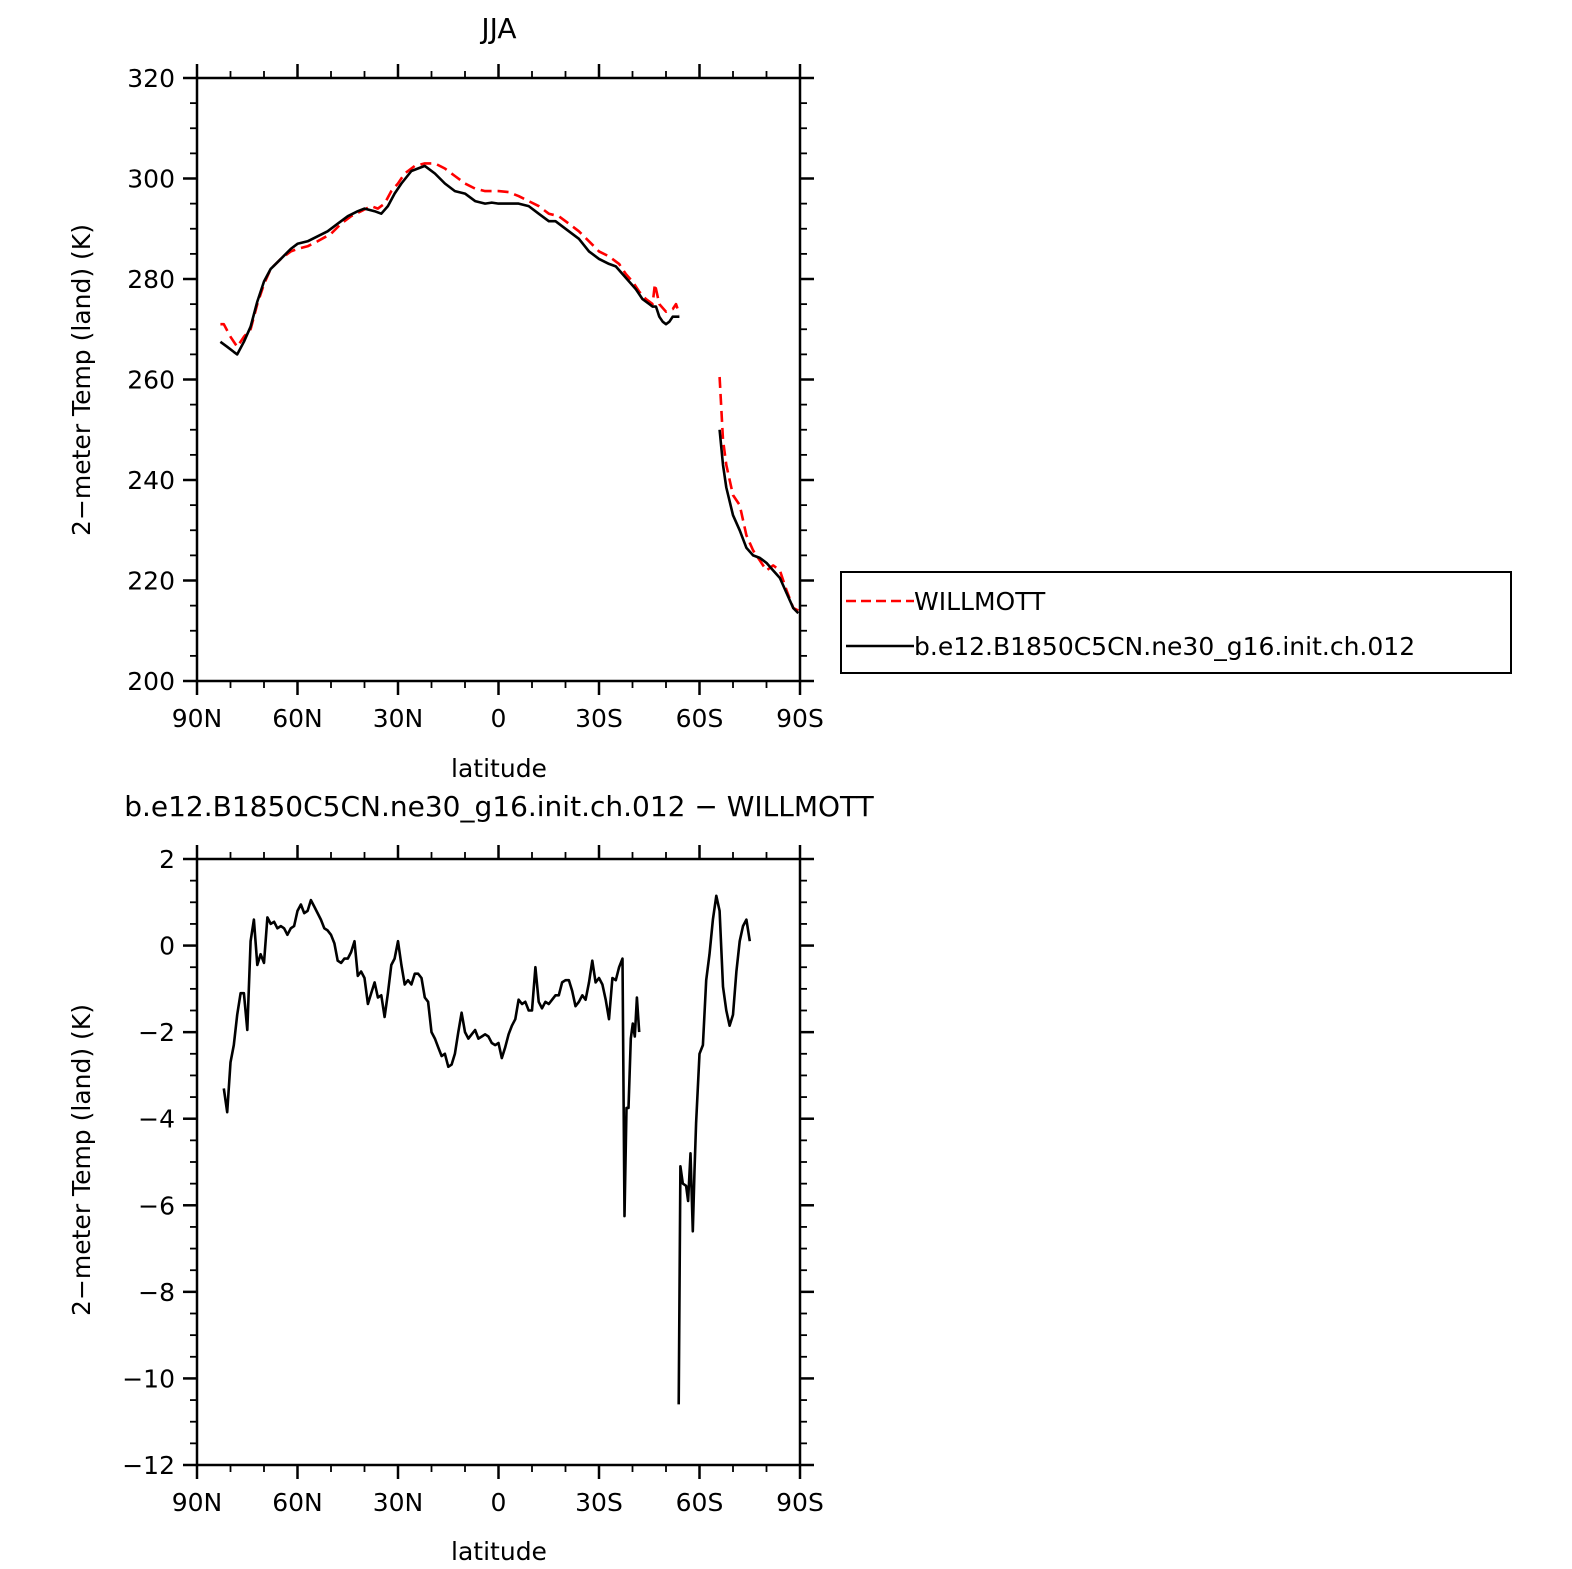  What do you see at coordinates (1164, 646) in the screenshot?
I see `legend-label-model: b.e12.B1850C5CN.ne30_g16.init.ch.012` at bounding box center [1164, 646].